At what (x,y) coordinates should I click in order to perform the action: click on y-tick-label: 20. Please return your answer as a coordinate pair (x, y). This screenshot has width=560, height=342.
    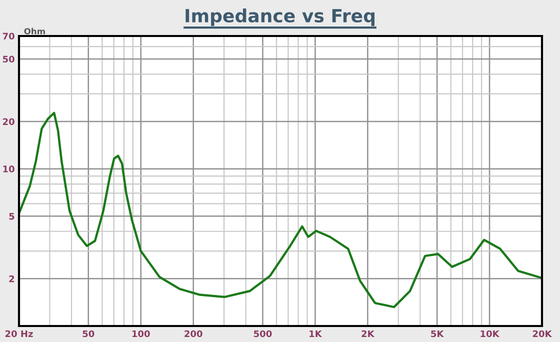
    Looking at the image, I should click on (8, 122).